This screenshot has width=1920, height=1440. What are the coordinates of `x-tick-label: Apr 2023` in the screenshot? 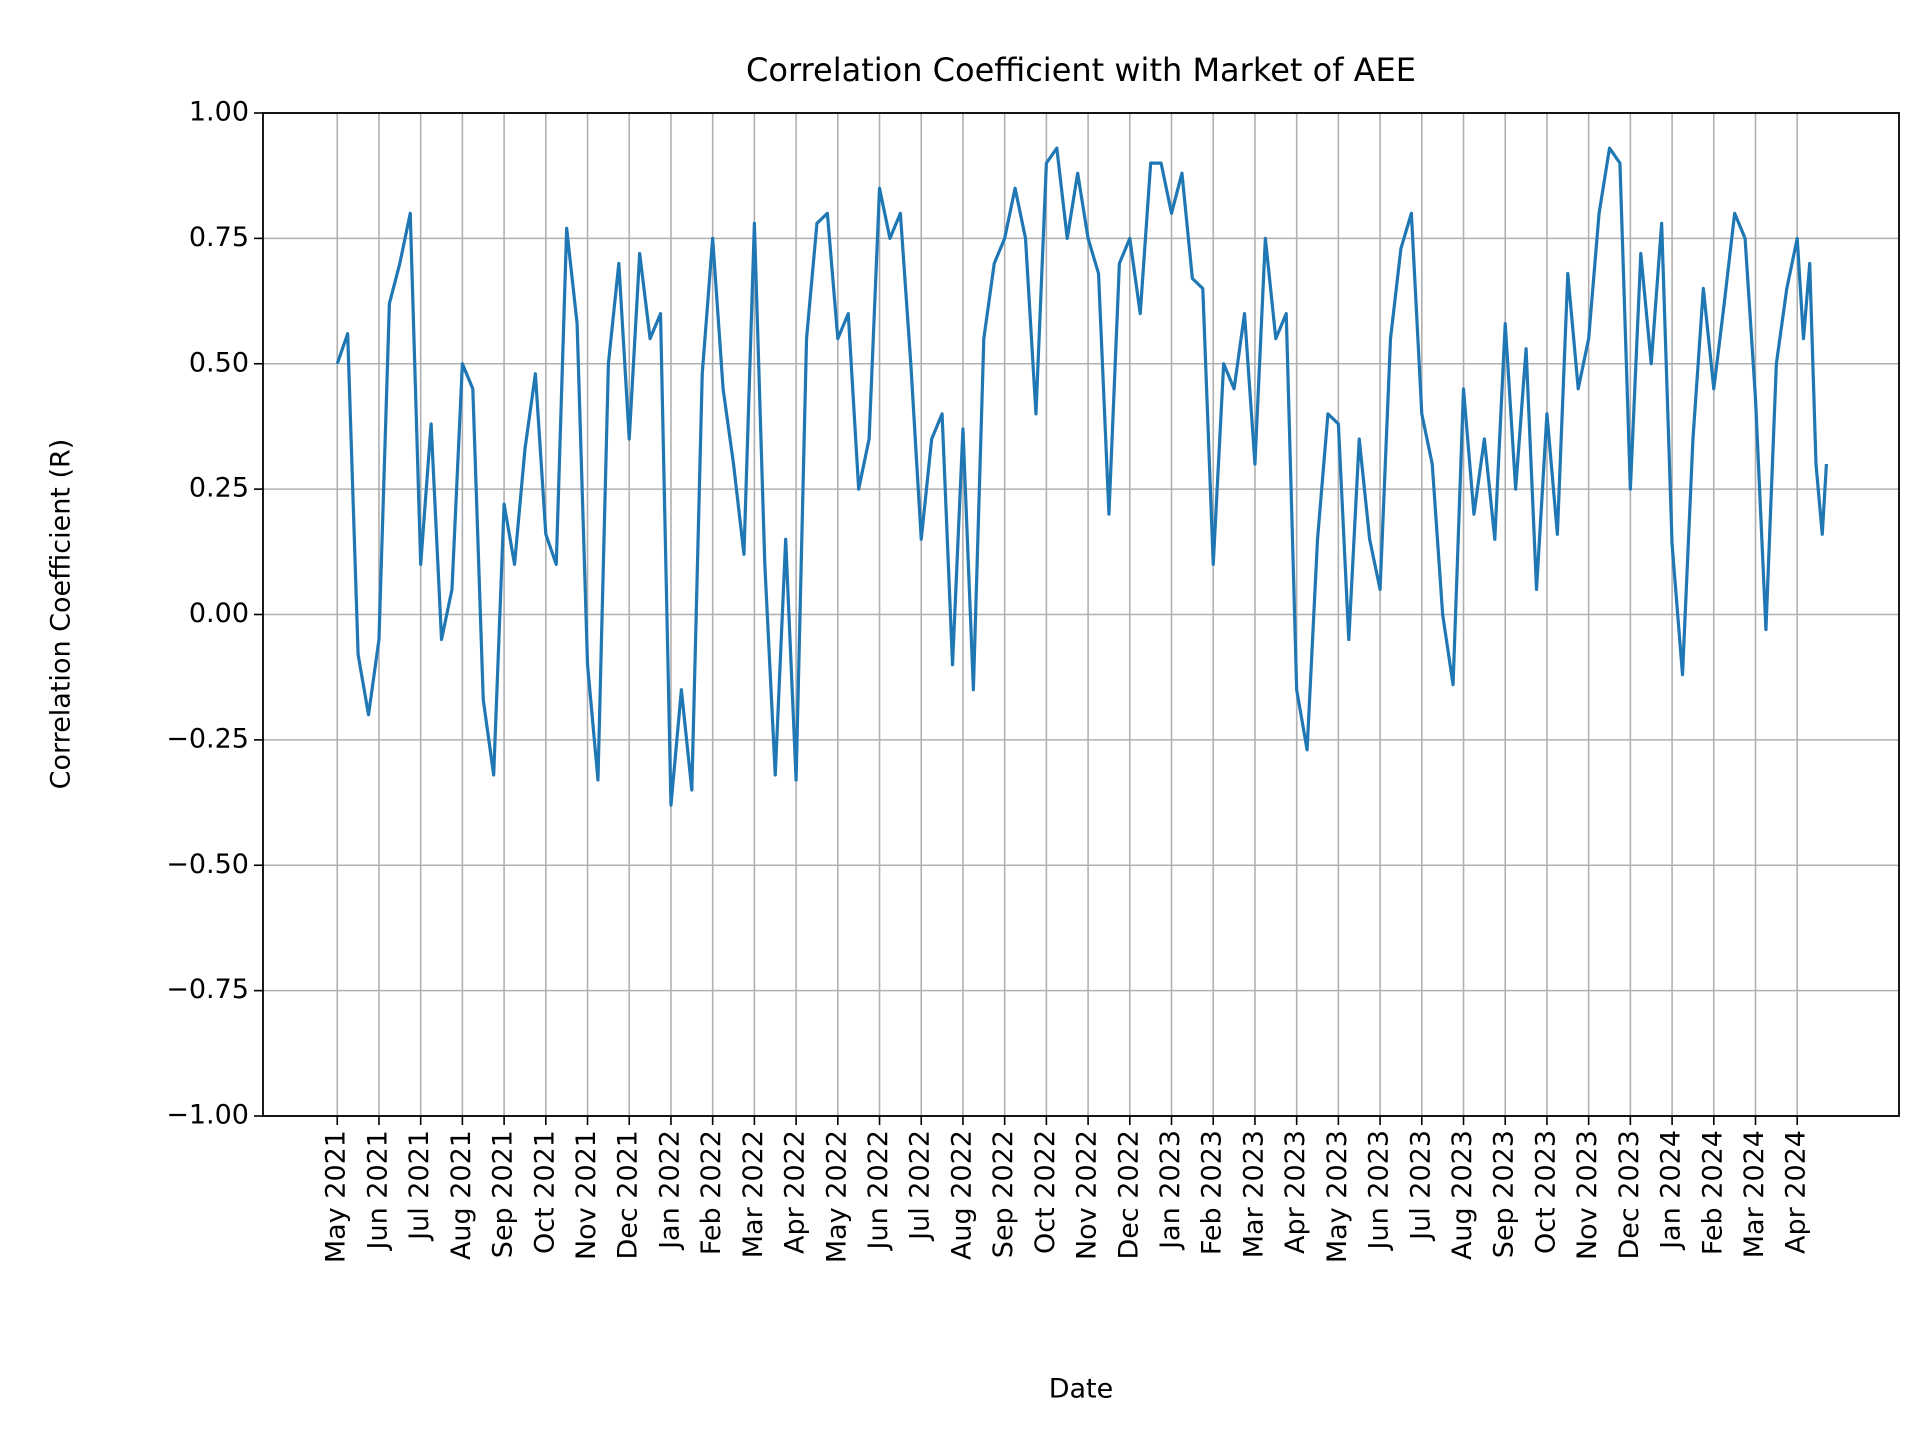 It's located at (1295, 1192).